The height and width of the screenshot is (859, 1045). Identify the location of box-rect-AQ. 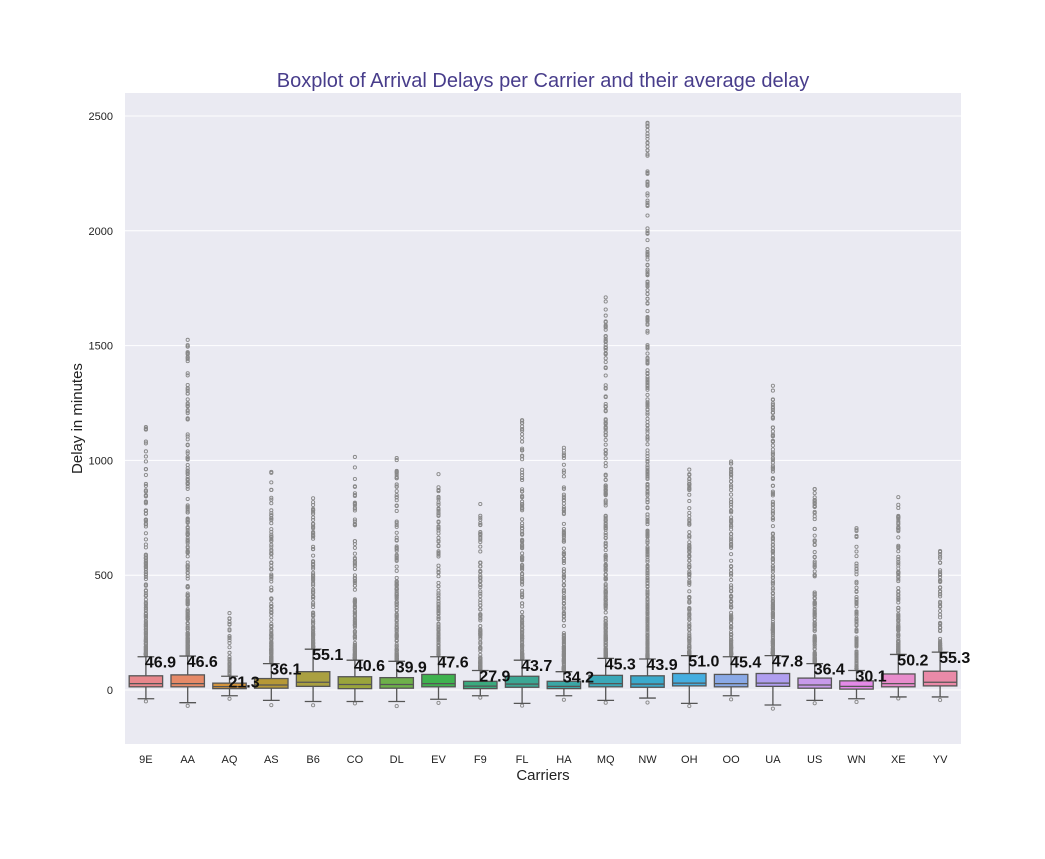
(229, 686).